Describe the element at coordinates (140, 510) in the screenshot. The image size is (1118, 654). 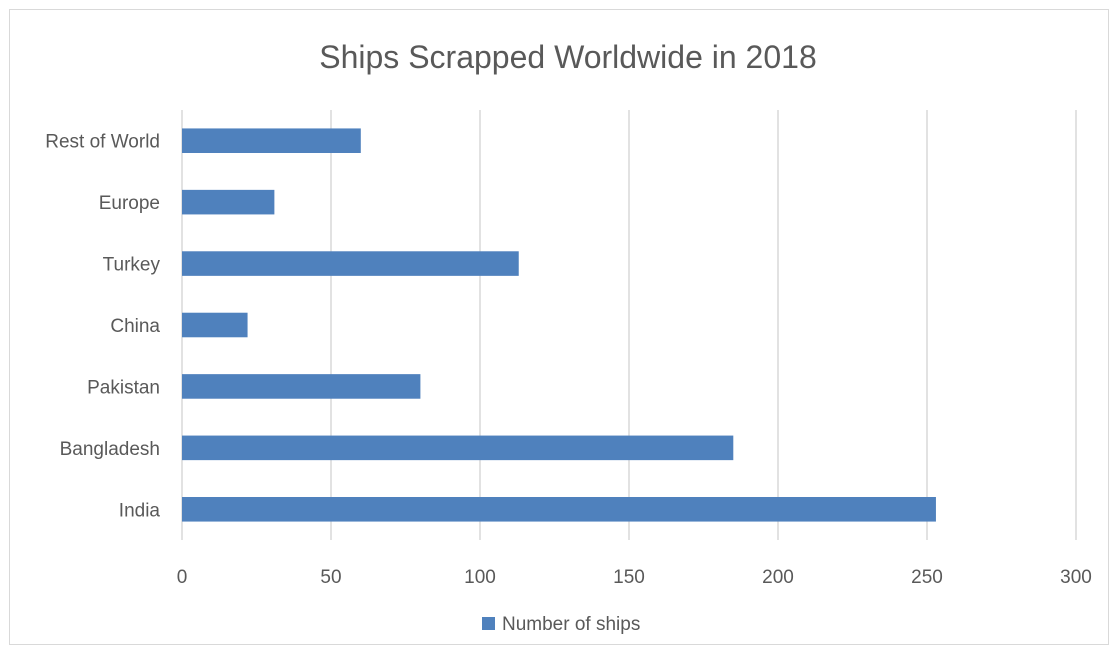
I see `category-label: India` at that location.